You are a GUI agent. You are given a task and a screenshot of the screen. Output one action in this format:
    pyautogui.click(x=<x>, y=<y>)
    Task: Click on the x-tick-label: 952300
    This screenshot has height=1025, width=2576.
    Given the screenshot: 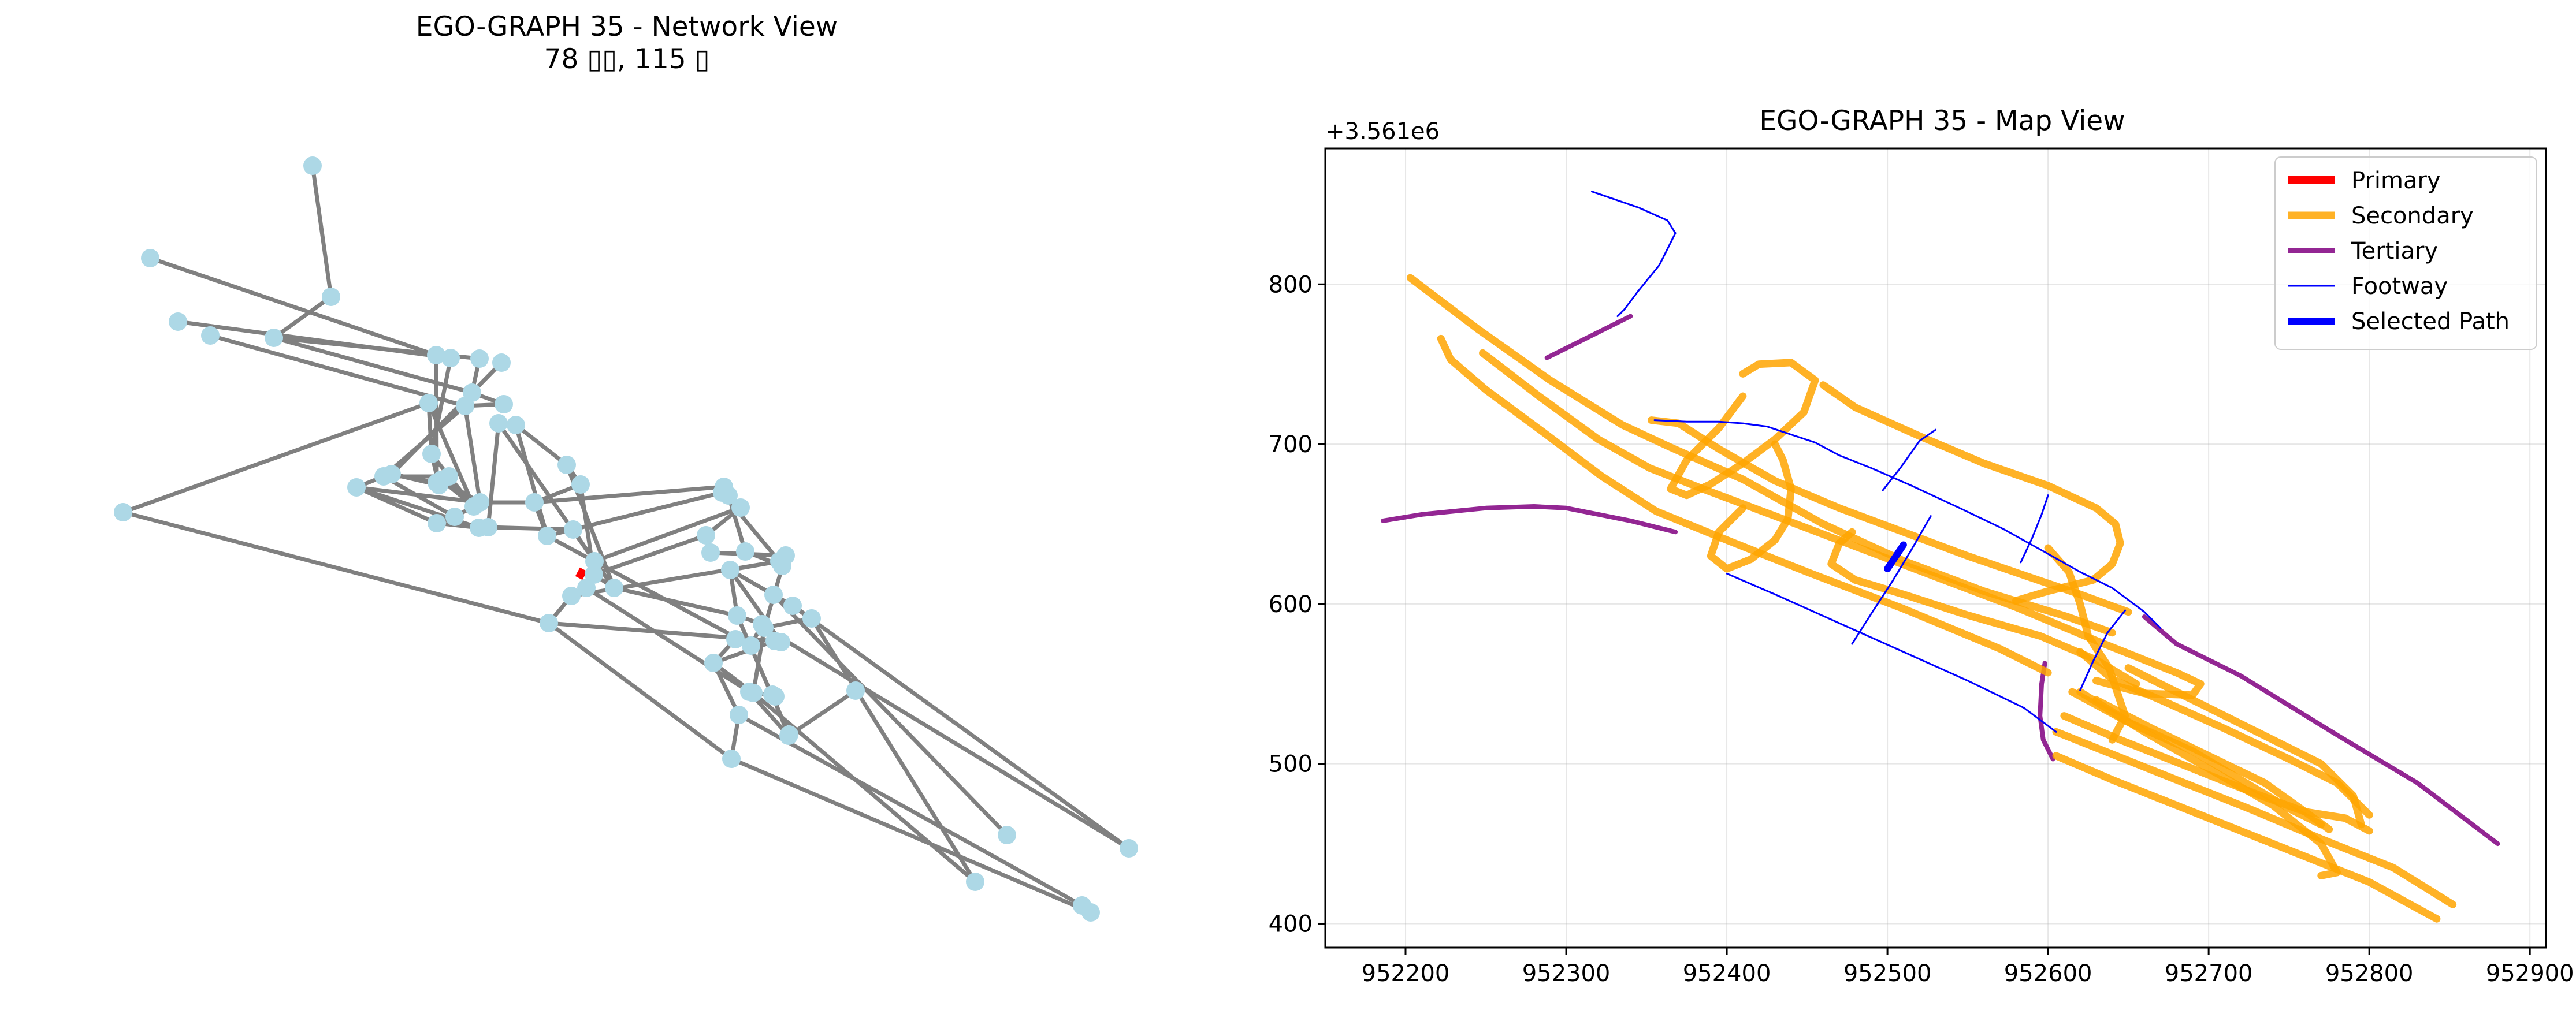 What is the action you would take?
    pyautogui.click(x=1566, y=973)
    